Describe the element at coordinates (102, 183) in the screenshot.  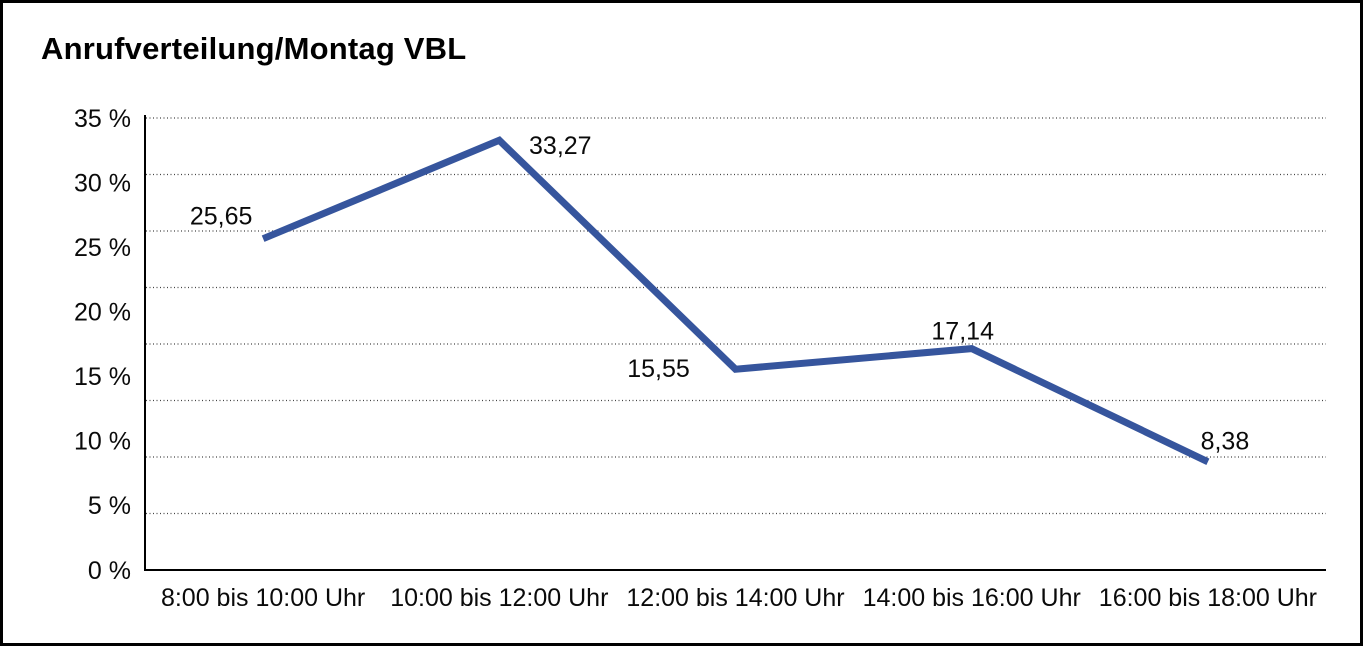
I see `y-tick-label: 30 %` at that location.